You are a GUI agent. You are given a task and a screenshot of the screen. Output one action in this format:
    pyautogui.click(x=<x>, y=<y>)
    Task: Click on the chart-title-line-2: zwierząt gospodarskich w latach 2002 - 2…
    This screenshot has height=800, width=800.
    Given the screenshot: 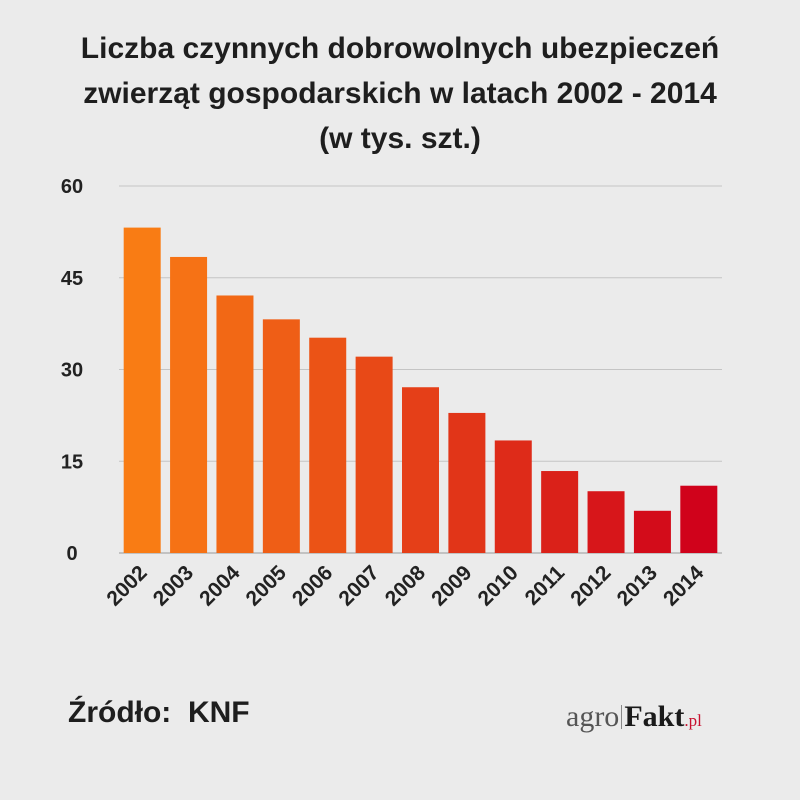 What is the action you would take?
    pyautogui.click(x=400, y=93)
    